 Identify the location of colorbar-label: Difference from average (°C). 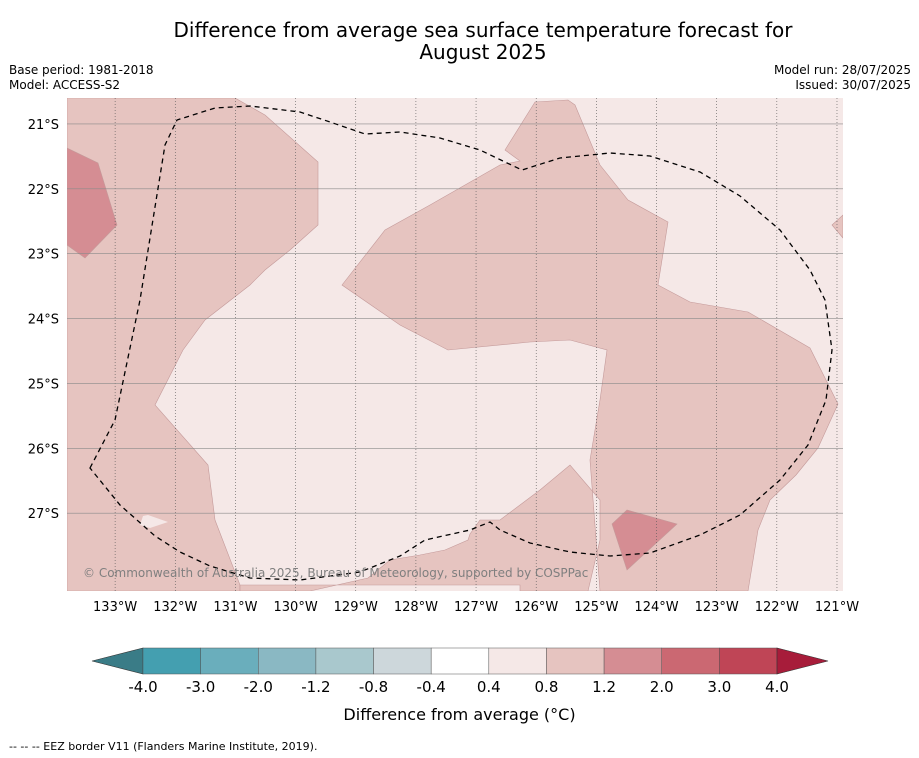
(459, 714).